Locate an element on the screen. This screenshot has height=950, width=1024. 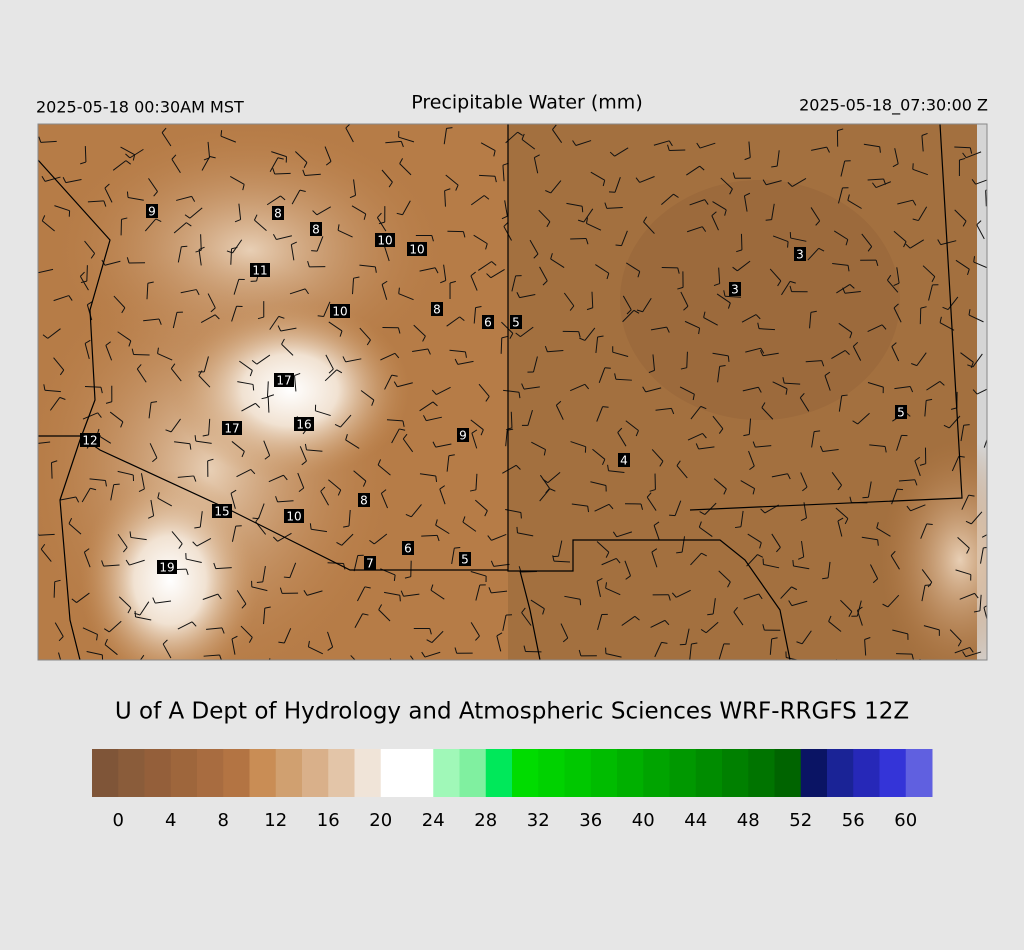
field-region is located at coordinates (760, 300).